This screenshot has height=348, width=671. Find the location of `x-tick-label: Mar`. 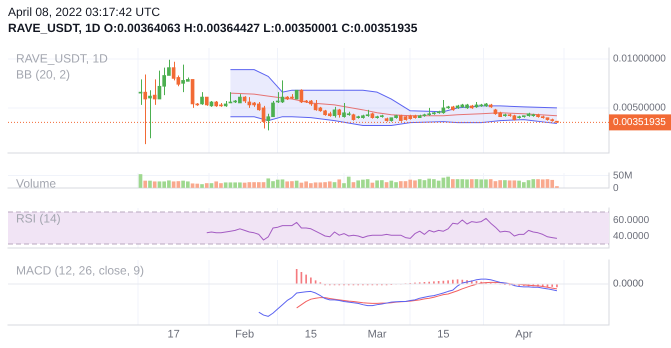

x-tick-label: Mar is located at coordinates (377, 334).